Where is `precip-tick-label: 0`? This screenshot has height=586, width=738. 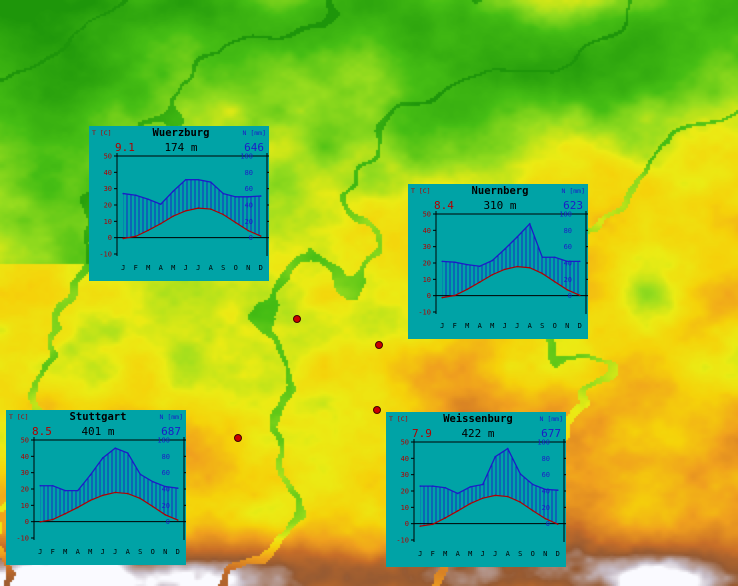
precip-tick-label: 0 is located at coordinates (251, 238).